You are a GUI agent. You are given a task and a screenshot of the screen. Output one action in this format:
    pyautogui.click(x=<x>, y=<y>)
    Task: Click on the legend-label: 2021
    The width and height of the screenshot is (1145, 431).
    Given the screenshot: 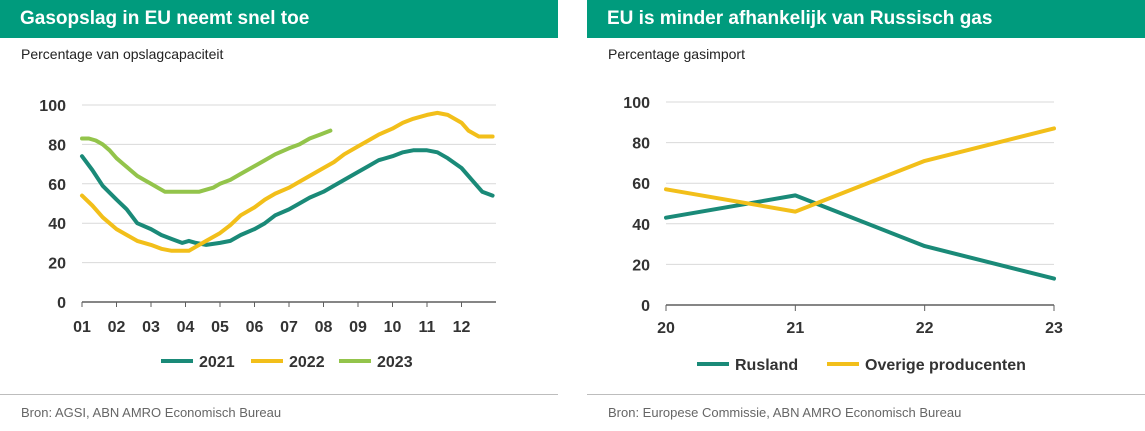 What is the action you would take?
    pyautogui.click(x=217, y=362)
    